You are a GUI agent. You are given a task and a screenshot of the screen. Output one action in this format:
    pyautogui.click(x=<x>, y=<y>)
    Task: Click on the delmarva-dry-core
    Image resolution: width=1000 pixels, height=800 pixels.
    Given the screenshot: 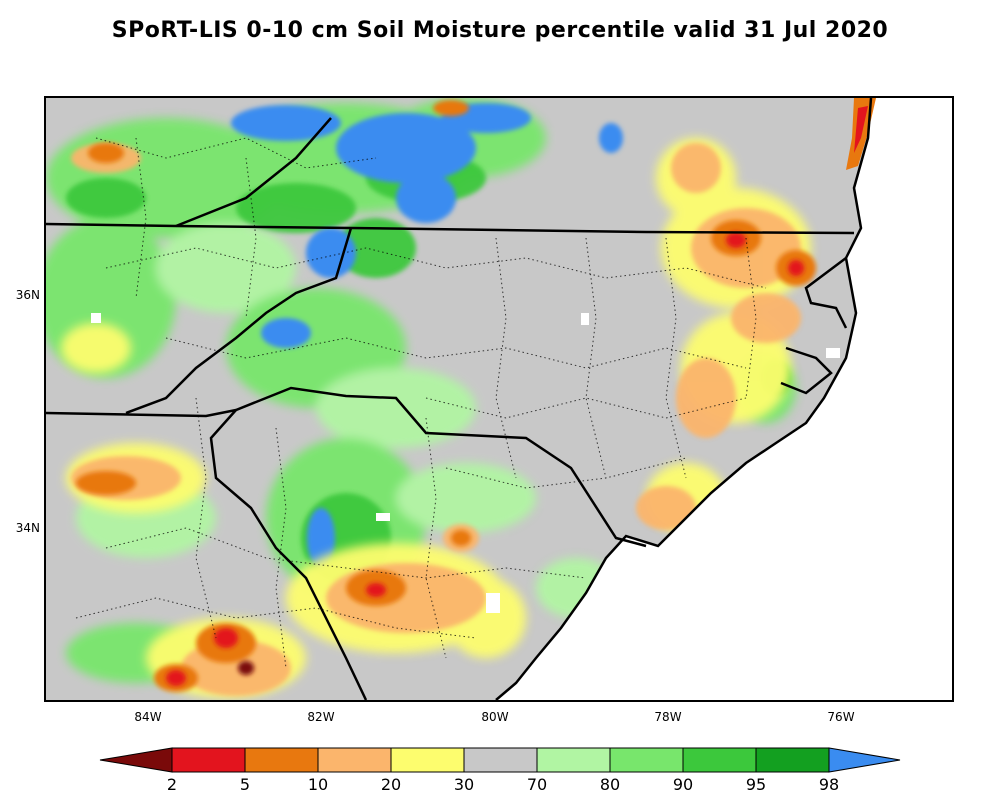 What is the action you would take?
    pyautogui.click(x=861, y=129)
    